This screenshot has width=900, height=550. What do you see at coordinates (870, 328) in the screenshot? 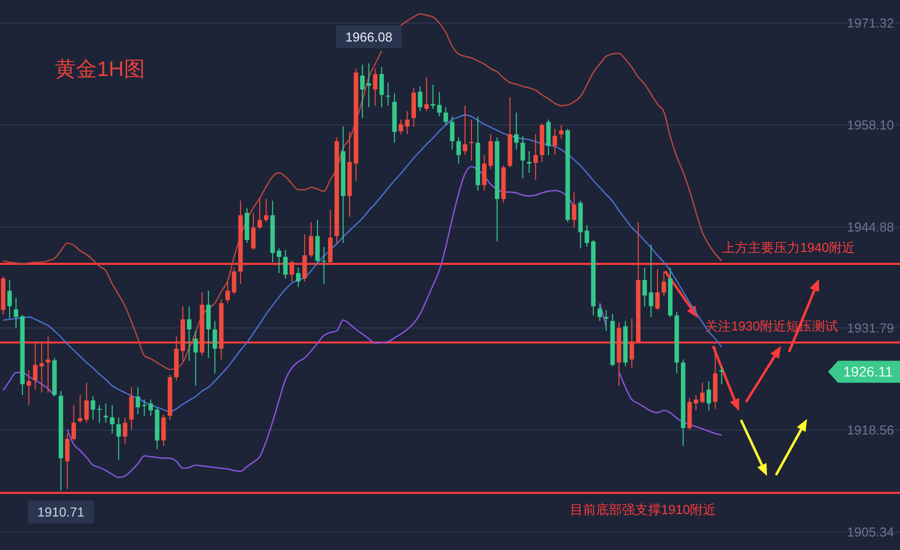
I see `y-tick-label: 1931.79` at bounding box center [870, 328].